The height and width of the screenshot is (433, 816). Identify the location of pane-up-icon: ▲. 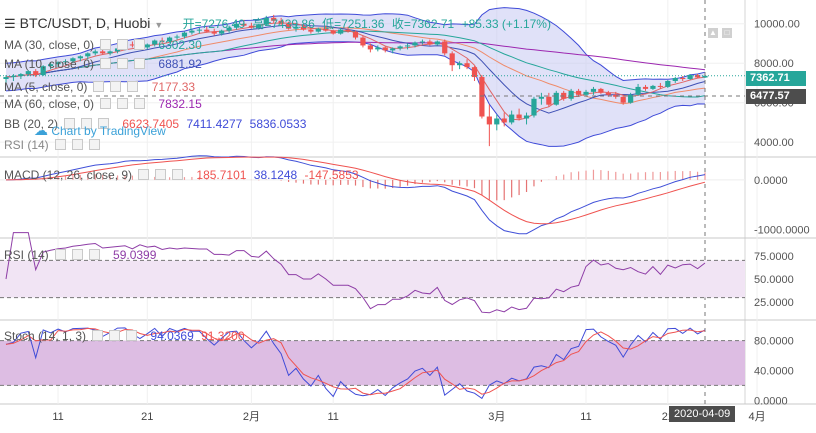
(713, 33).